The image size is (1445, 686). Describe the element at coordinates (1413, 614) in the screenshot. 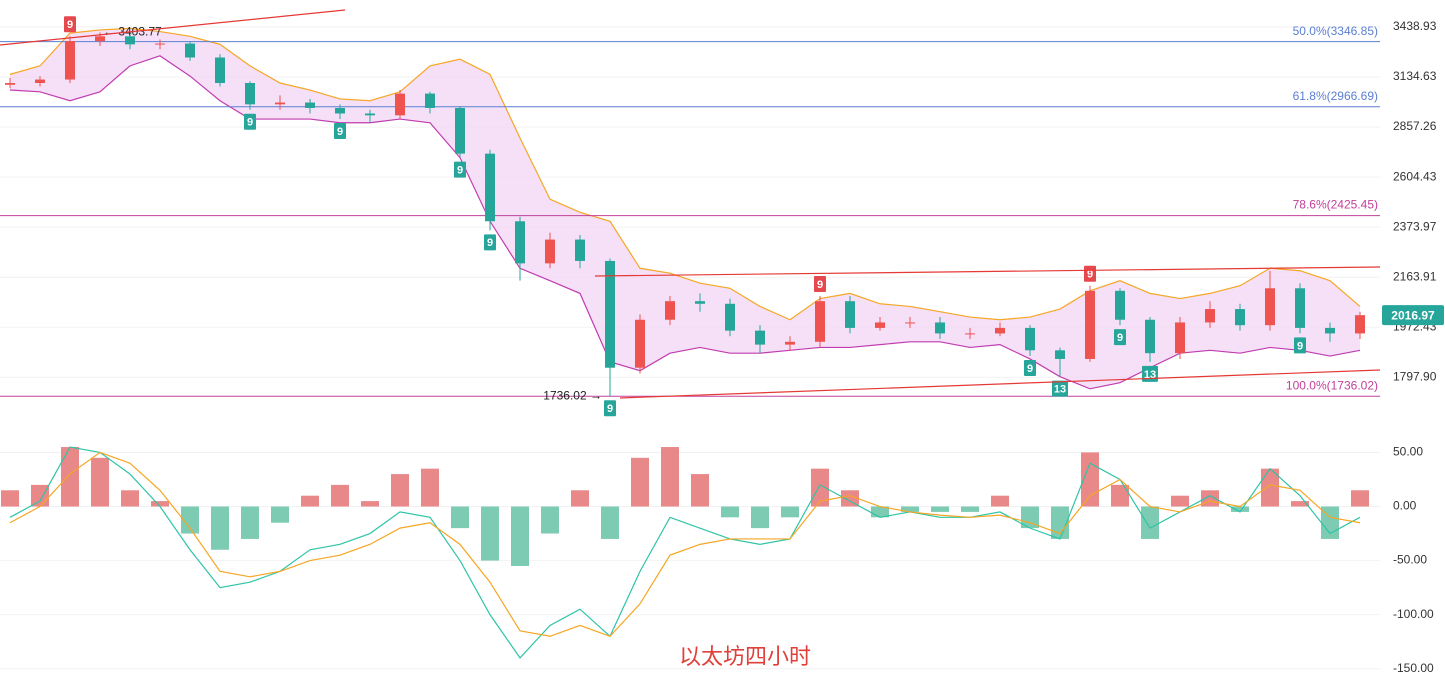

I see `y-tick-label: -100.00` at that location.